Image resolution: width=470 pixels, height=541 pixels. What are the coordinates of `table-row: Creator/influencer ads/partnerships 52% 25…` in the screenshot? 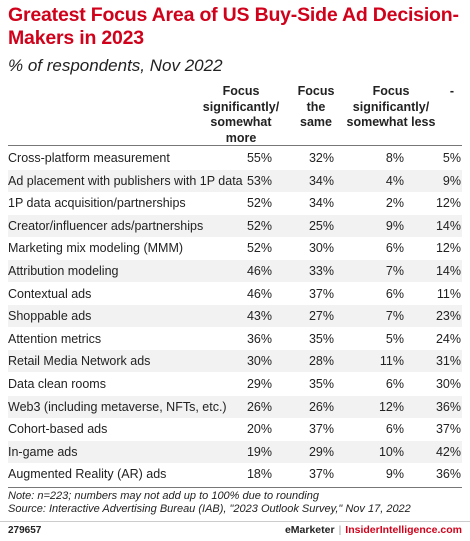 It's located at (235, 225).